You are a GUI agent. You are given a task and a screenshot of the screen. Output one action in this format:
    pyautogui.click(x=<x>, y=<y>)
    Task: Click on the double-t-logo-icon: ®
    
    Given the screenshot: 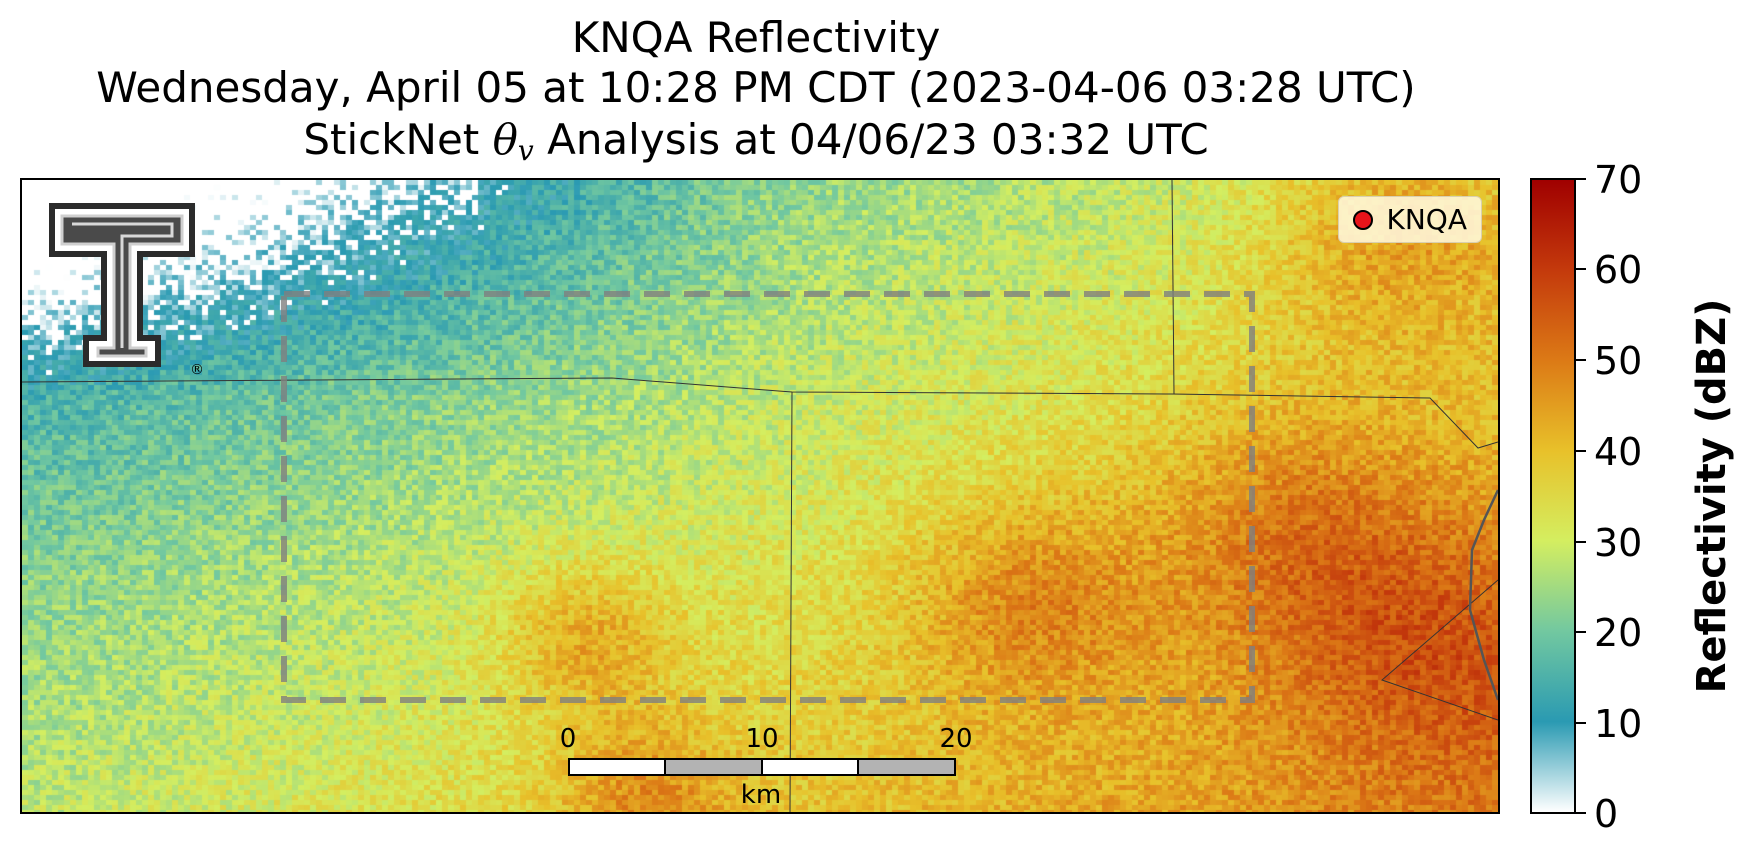 What is the action you would take?
    pyautogui.click(x=125, y=290)
    